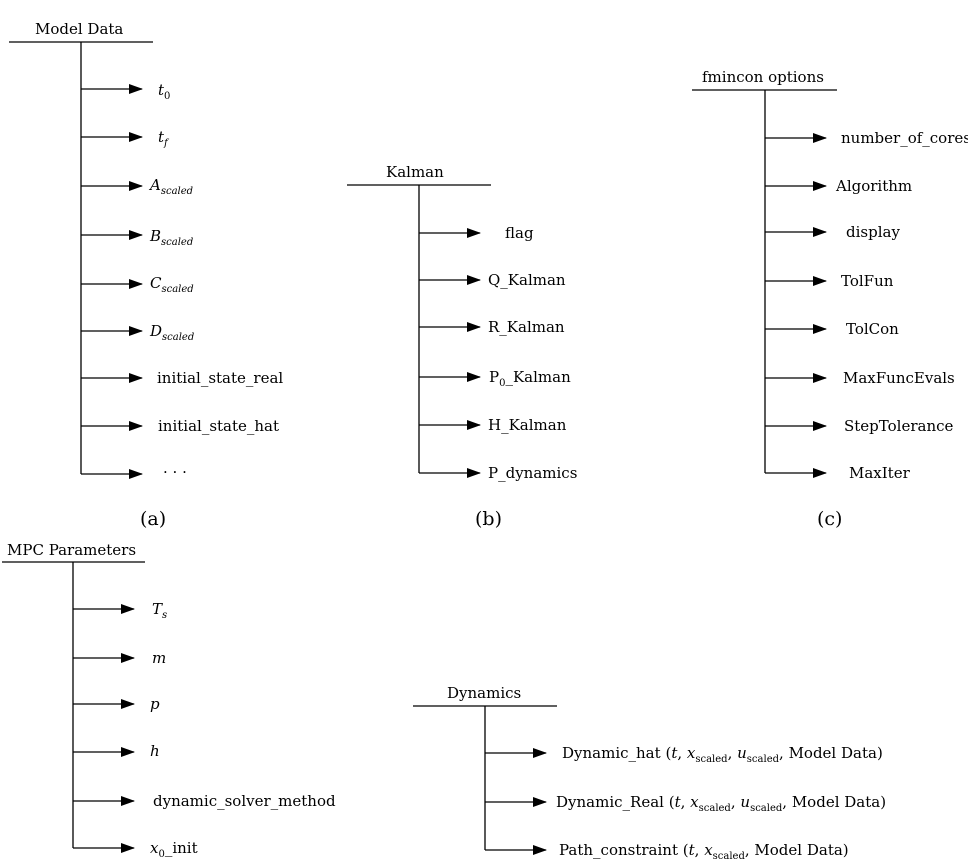  What do you see at coordinates (526, 327) in the screenshot?
I see `r-kalman-label: R_Kalman` at bounding box center [526, 327].